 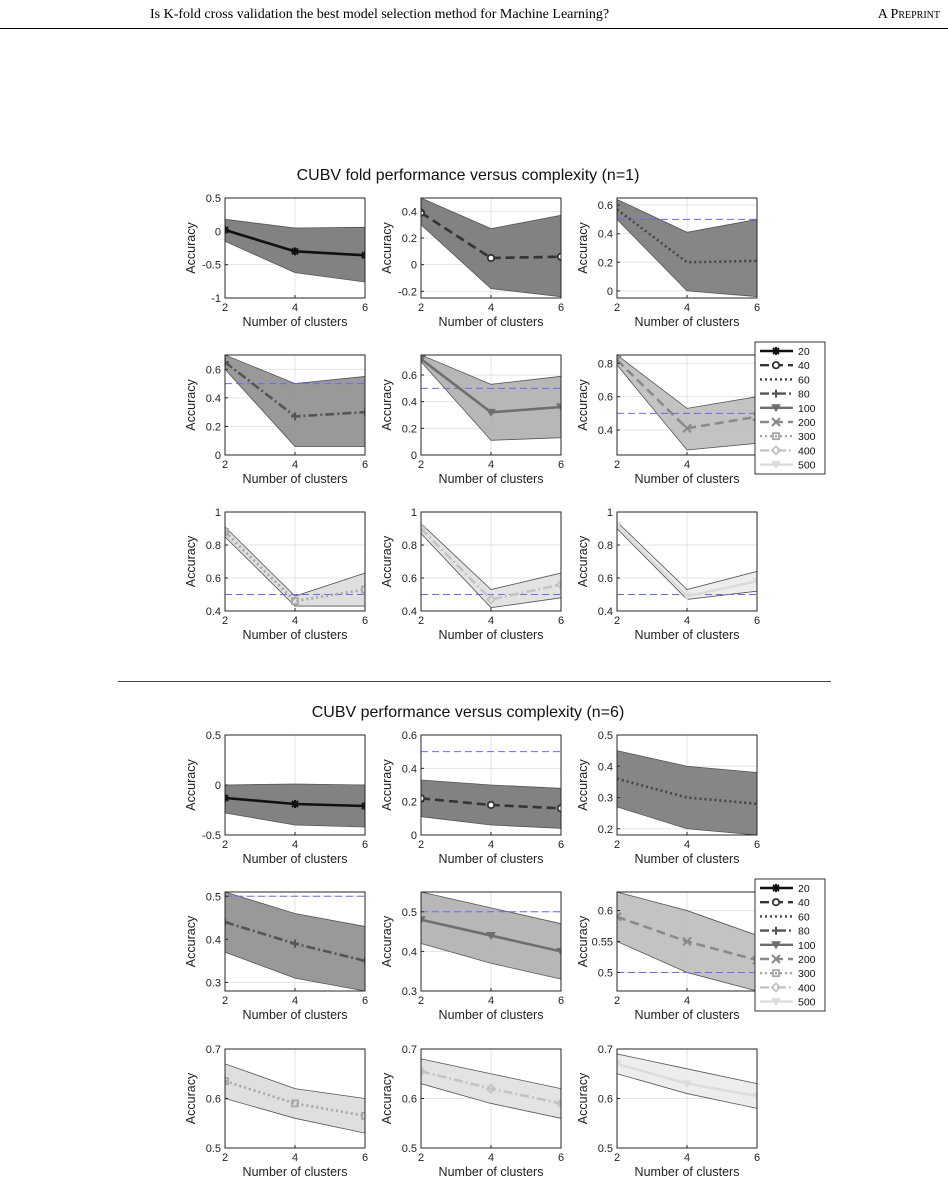 What do you see at coordinates (409, 992) in the screenshot?
I see `y-tick-label: 0.3` at bounding box center [409, 992].